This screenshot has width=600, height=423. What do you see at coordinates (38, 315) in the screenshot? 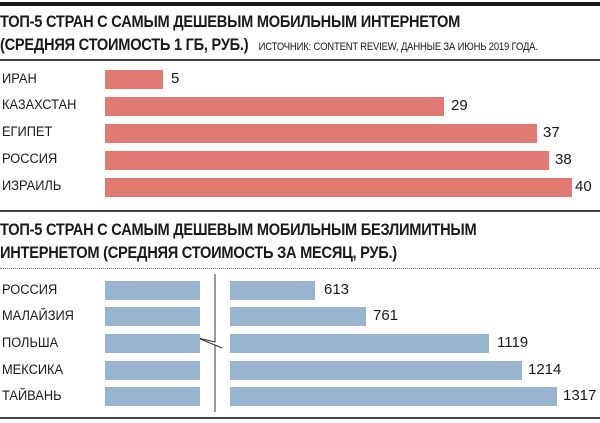
I see `chart2-label: МАЛАЙЗИЯ` at bounding box center [38, 315].